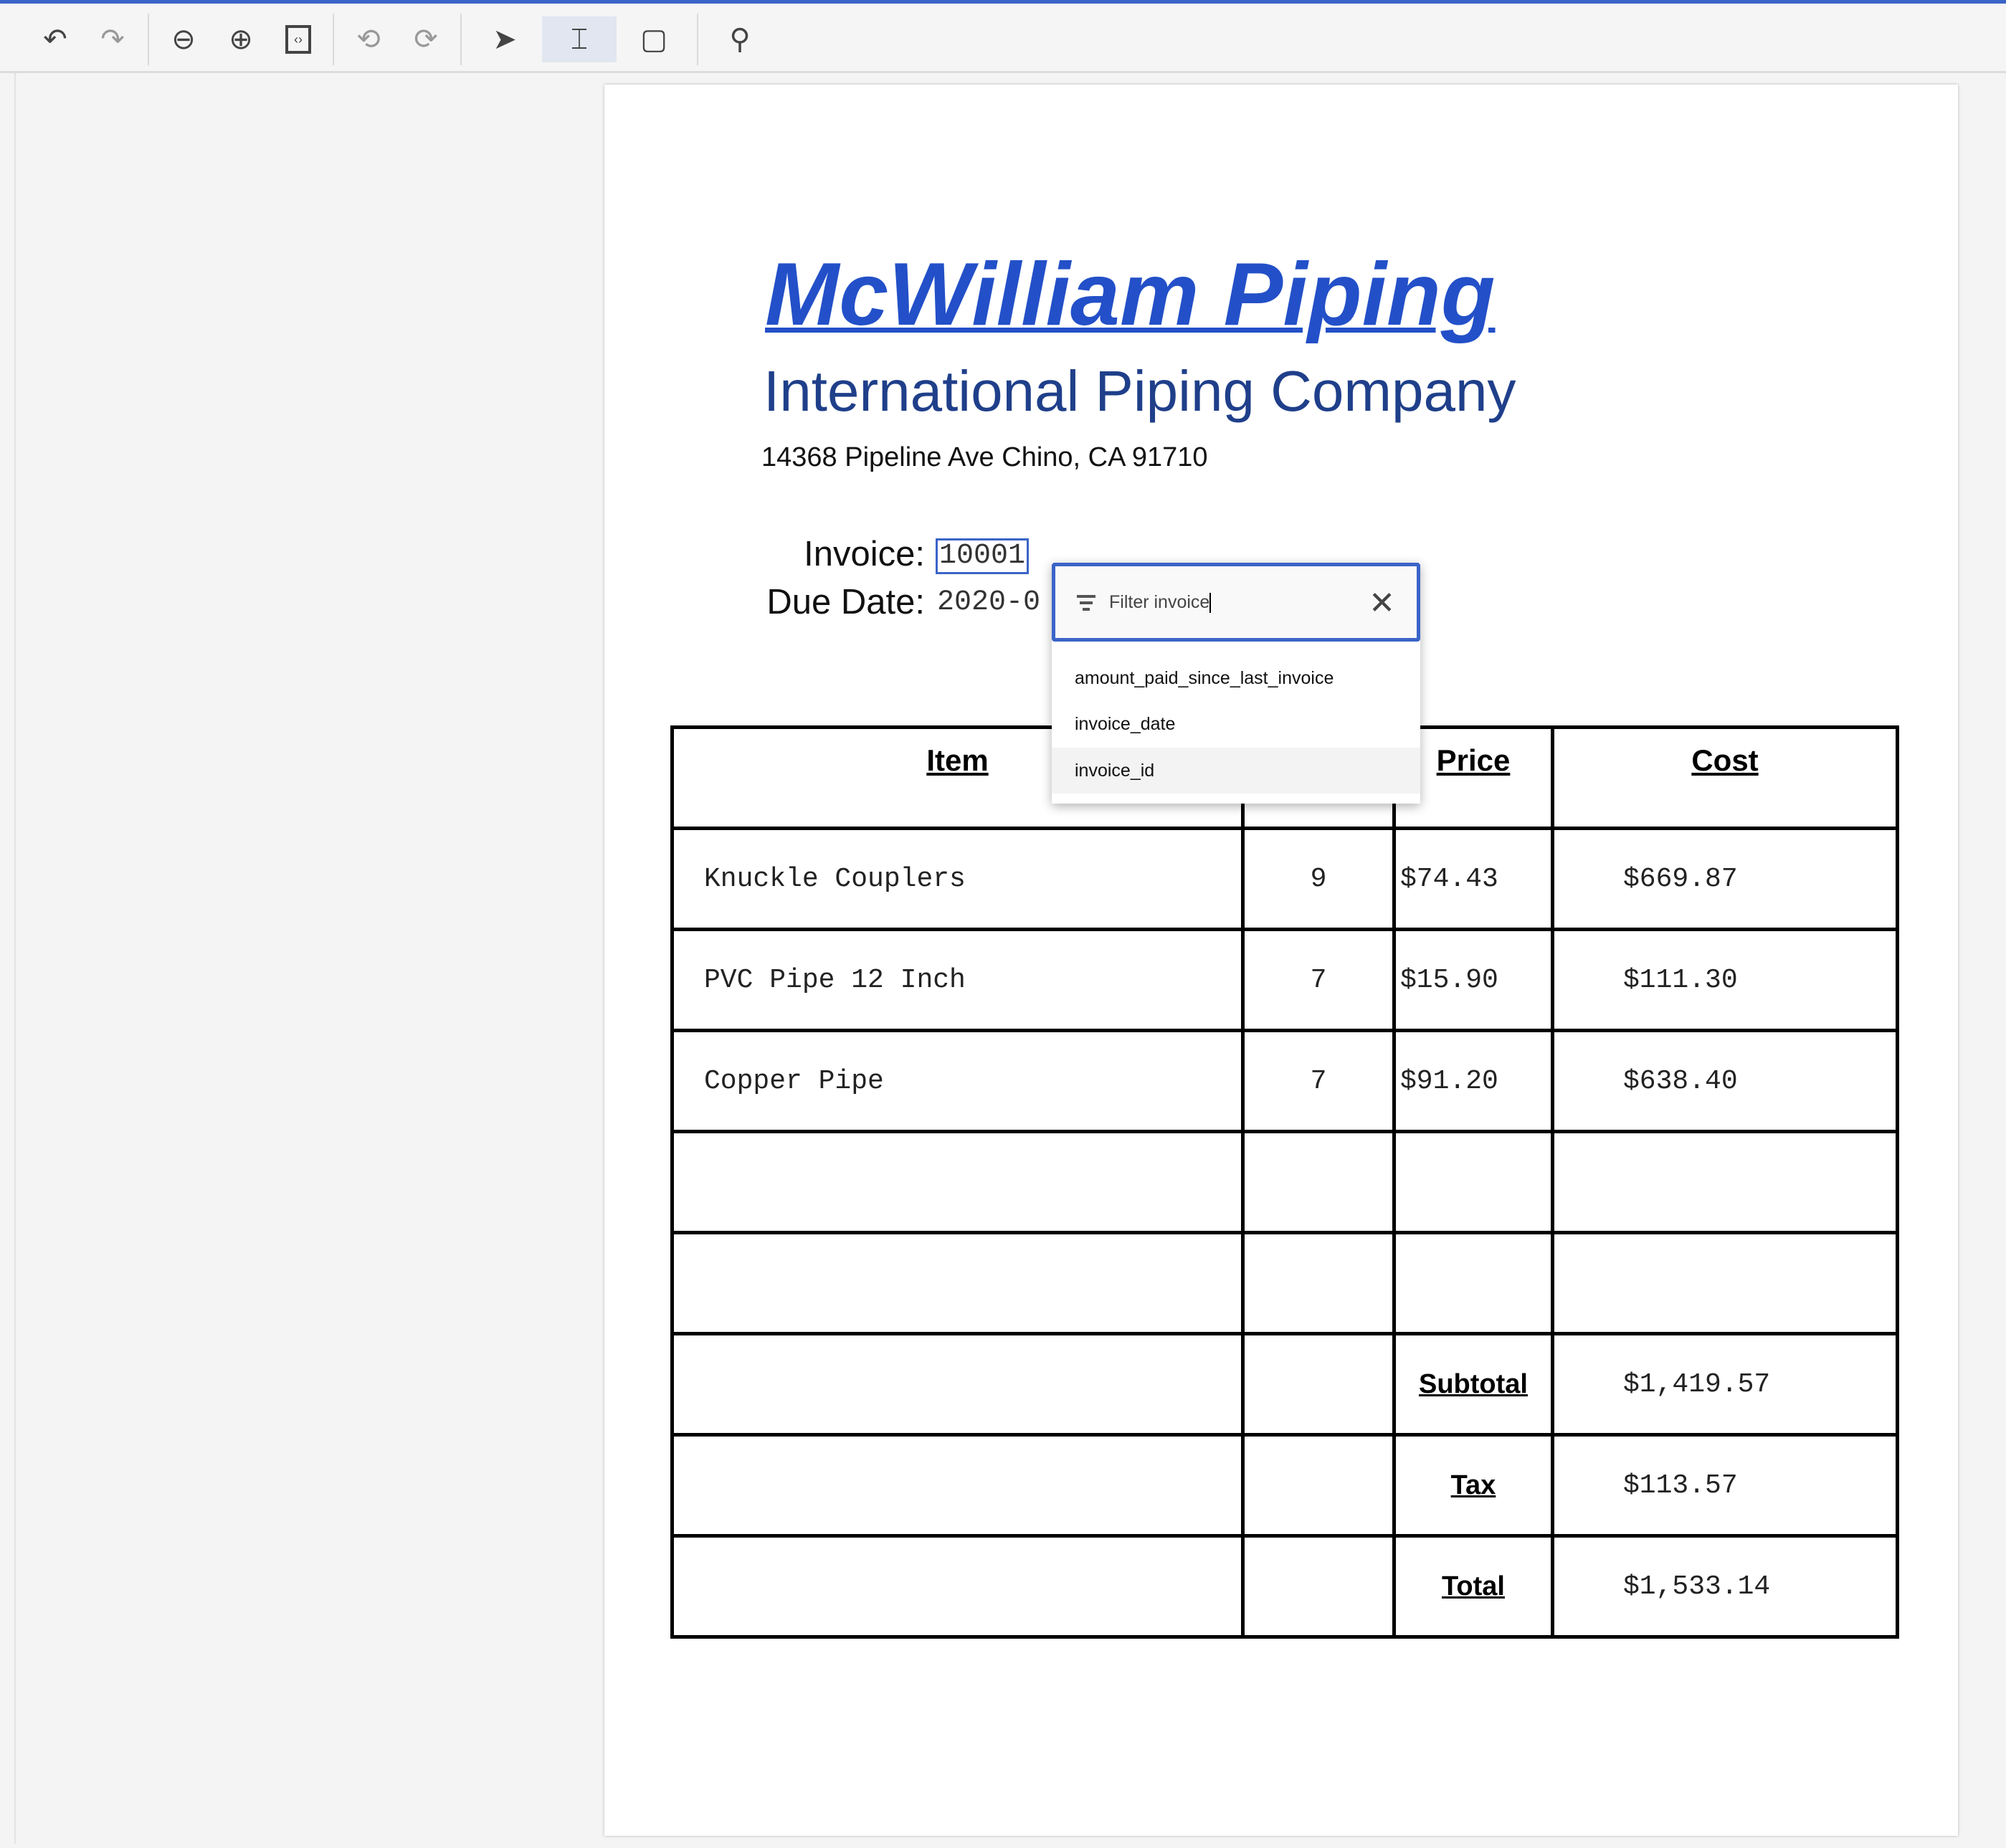 The image size is (2006, 1848). I want to click on filter-input-text: Filter invoice, so click(1159, 602).